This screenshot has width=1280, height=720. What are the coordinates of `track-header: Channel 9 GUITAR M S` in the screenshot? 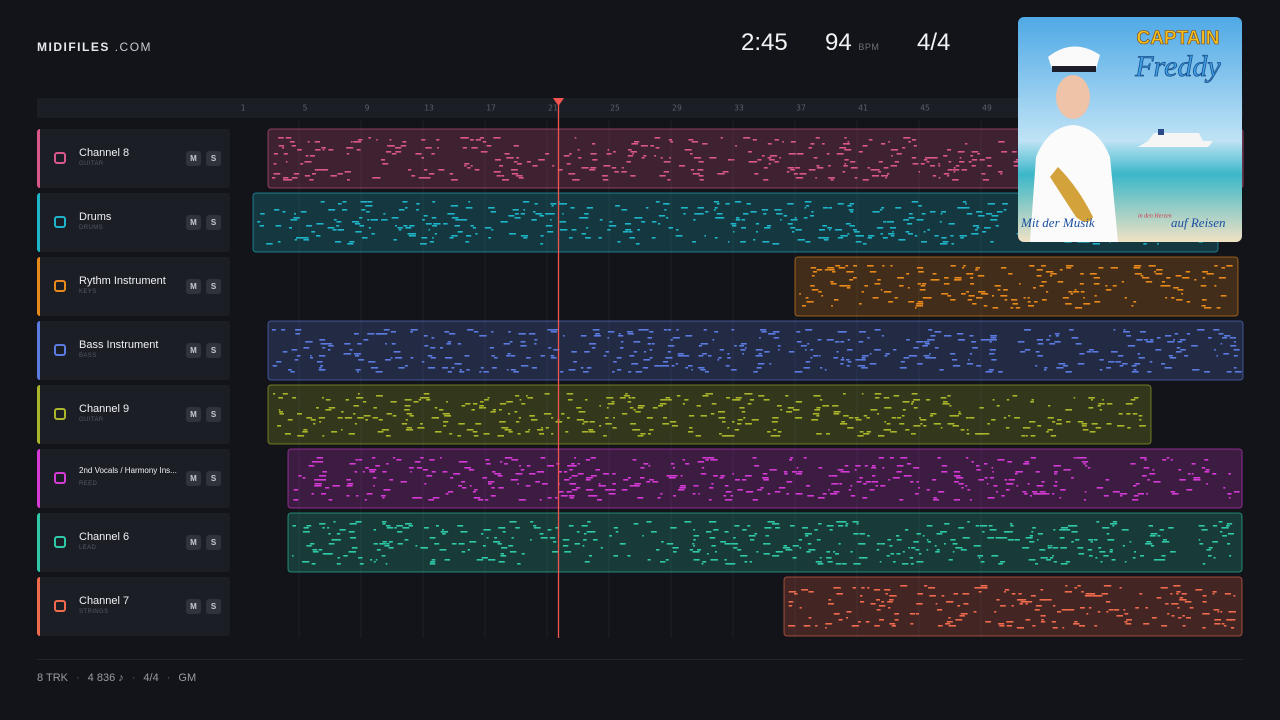 It's located at (133, 414).